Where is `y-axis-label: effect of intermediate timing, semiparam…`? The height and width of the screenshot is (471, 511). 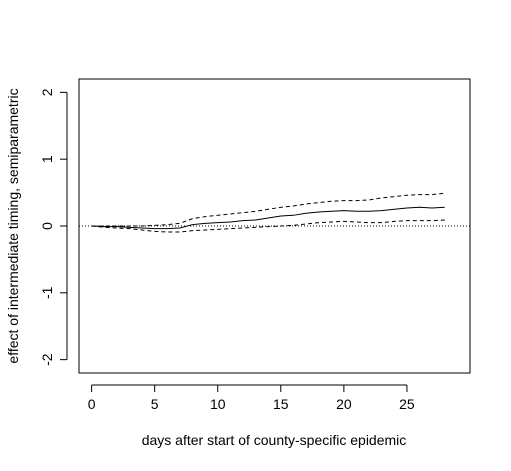 y-axis-label: effect of intermediate timing, semiparam… is located at coordinates (13, 225).